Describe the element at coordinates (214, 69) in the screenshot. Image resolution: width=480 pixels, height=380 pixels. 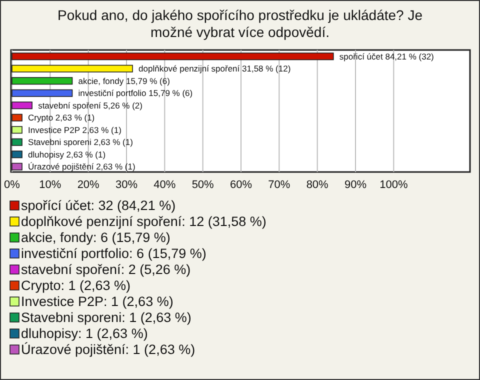
I see `data-label: doplňkové penzijní spoření 31,58 % (12)` at that location.